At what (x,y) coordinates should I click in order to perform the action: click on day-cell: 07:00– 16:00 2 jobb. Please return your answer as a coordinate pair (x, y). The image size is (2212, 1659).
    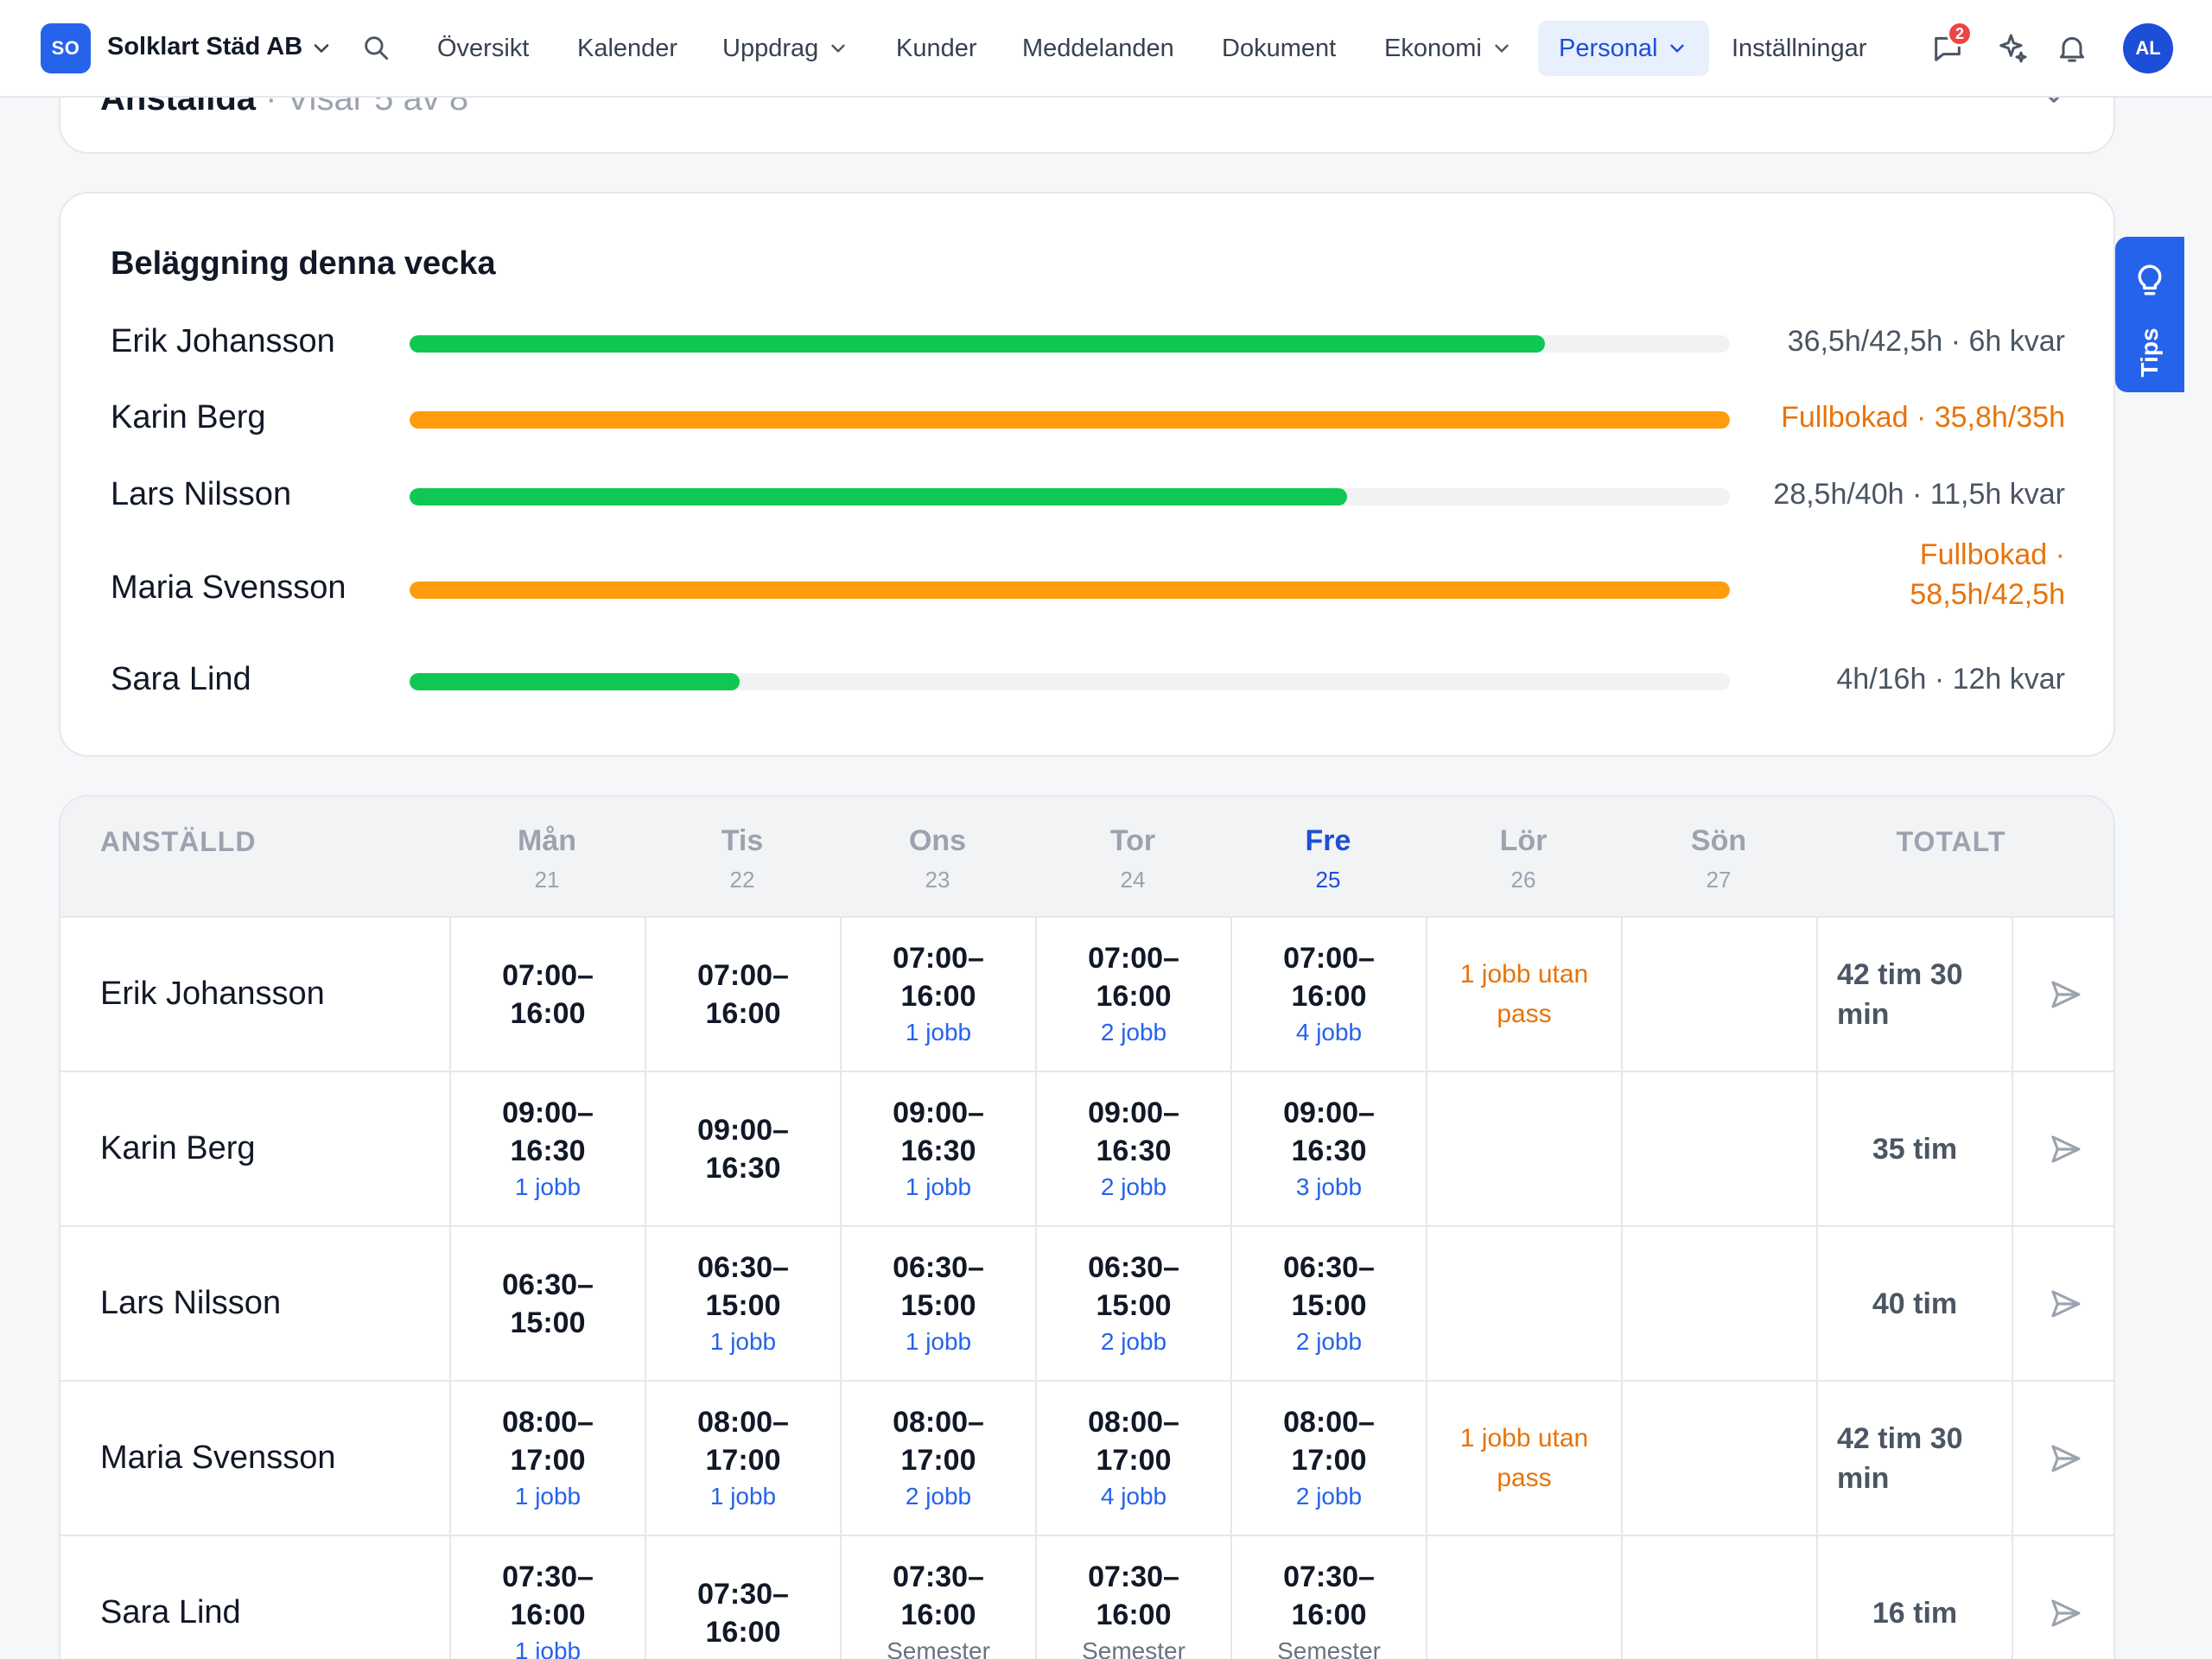
    Looking at the image, I should click on (1132, 994).